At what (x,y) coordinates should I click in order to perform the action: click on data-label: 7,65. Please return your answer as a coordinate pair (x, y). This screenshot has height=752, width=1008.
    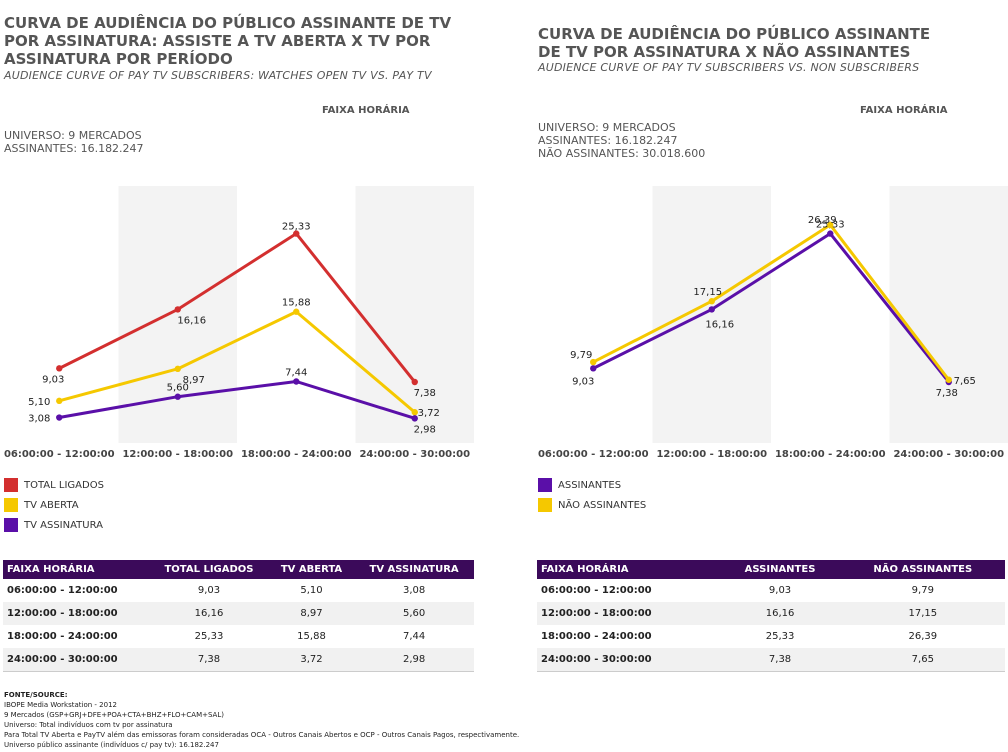
    Looking at the image, I should click on (965, 381).